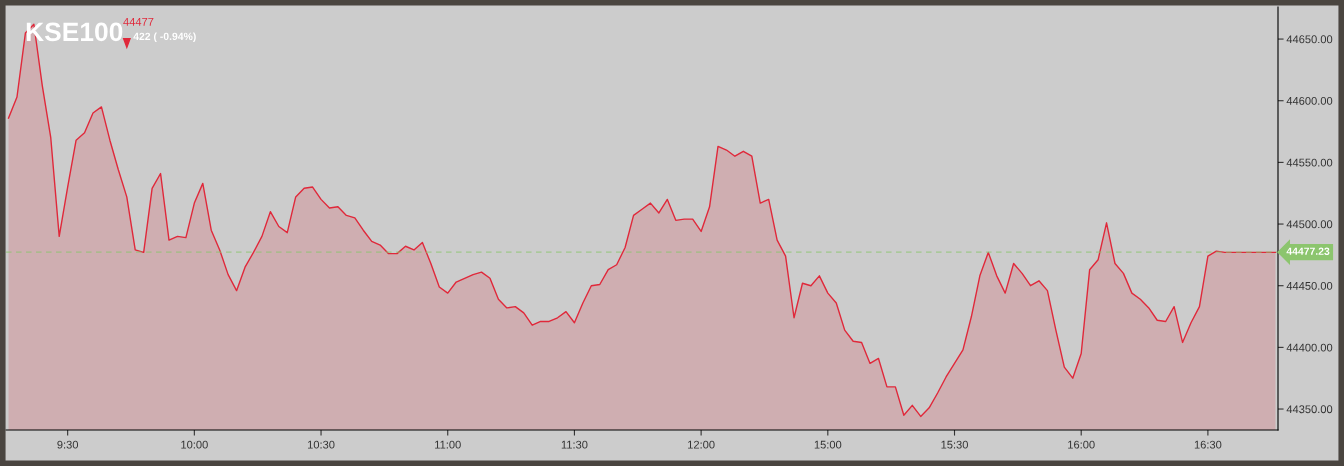 Image resolution: width=1344 pixels, height=466 pixels. Describe the element at coordinates (1309, 285) in the screenshot. I see `y-tick-label: 44450.00` at that location.